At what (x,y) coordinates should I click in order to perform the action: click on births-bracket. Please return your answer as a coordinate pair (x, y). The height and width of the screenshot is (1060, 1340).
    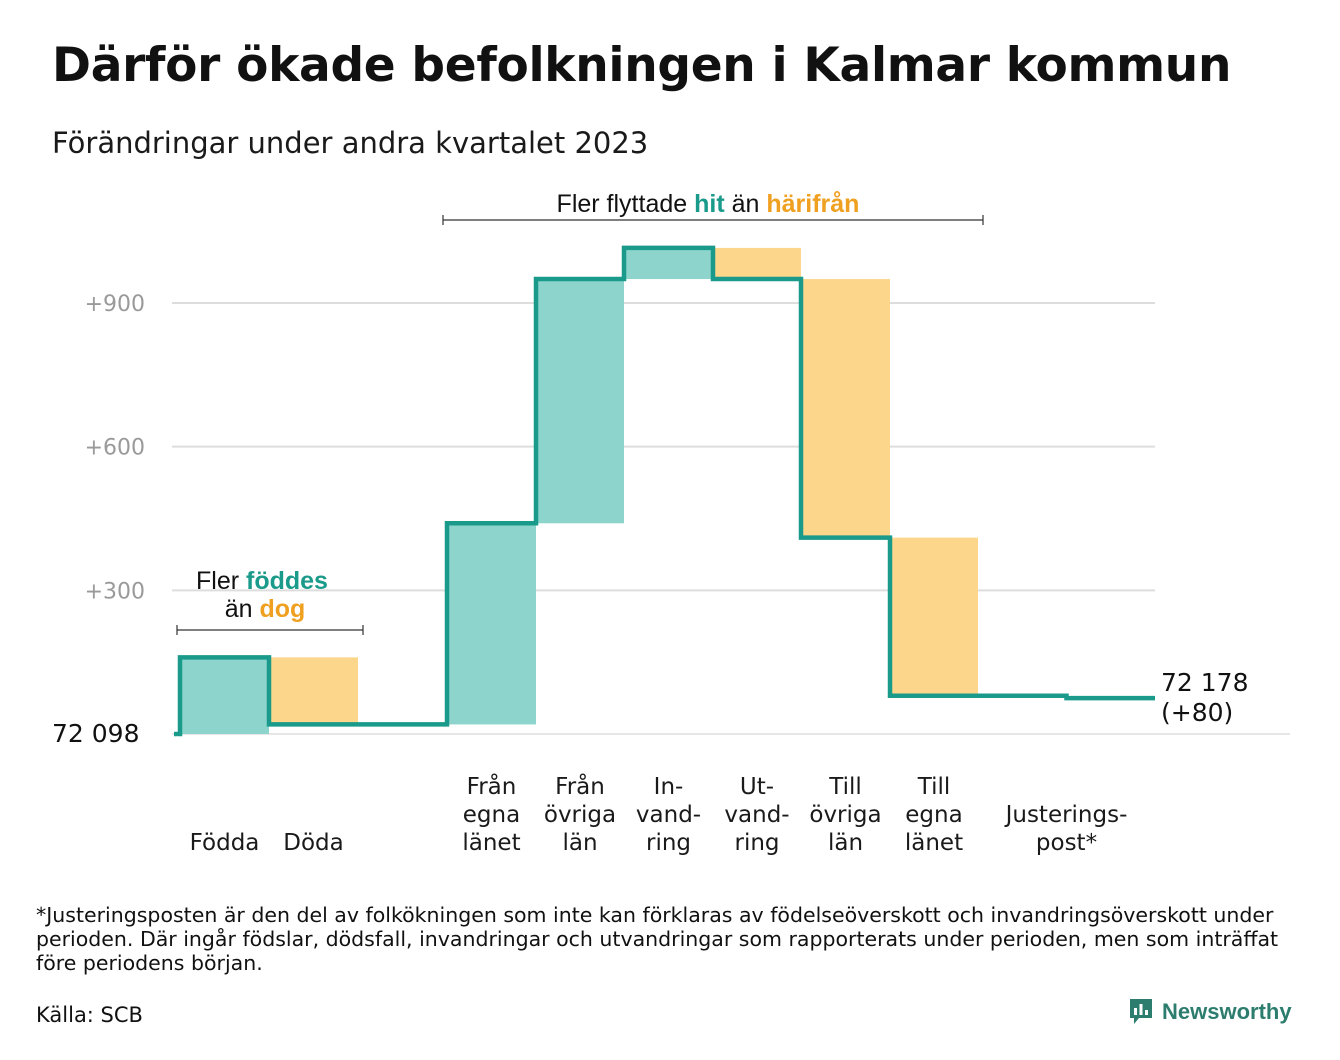
    Looking at the image, I should click on (270, 630).